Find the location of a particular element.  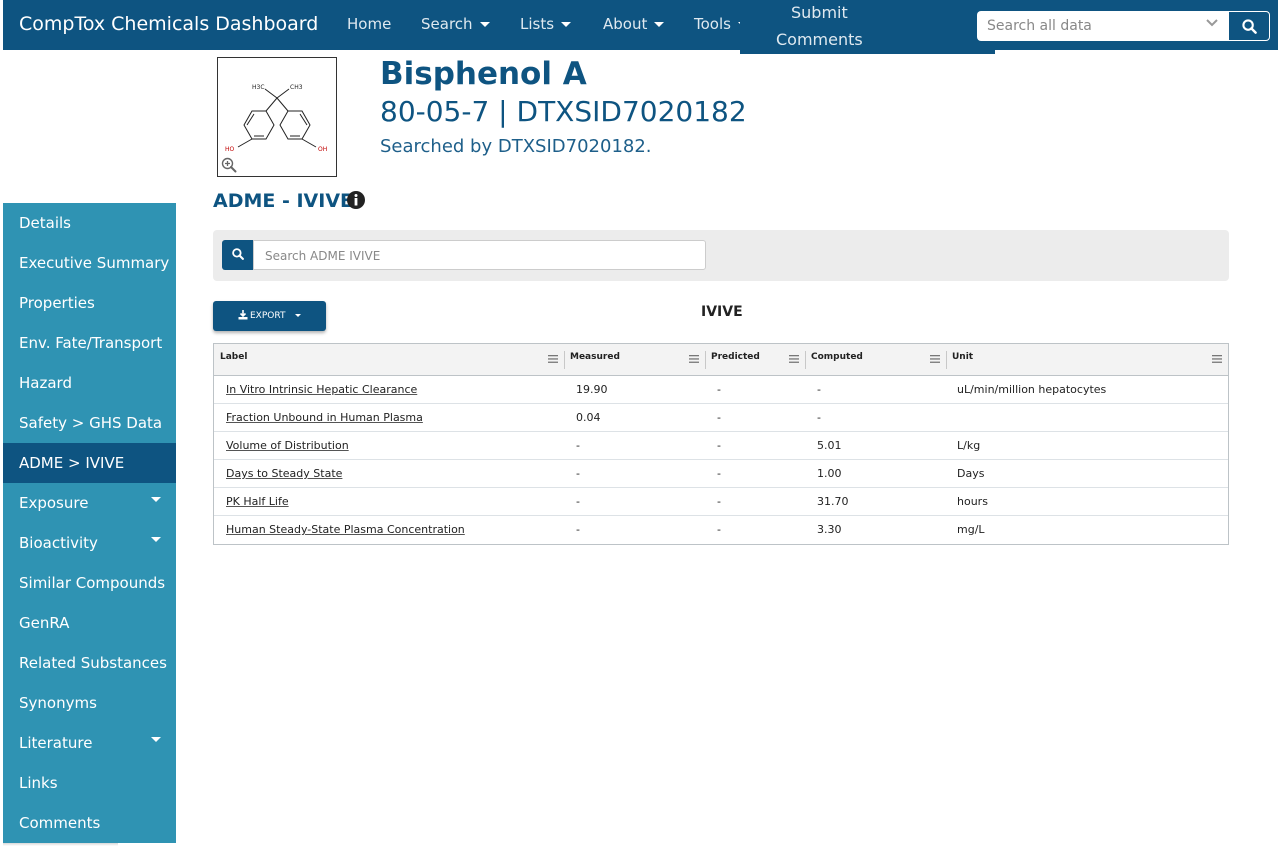

sidebar-item-hazard: Hazard is located at coordinates (89, 383).